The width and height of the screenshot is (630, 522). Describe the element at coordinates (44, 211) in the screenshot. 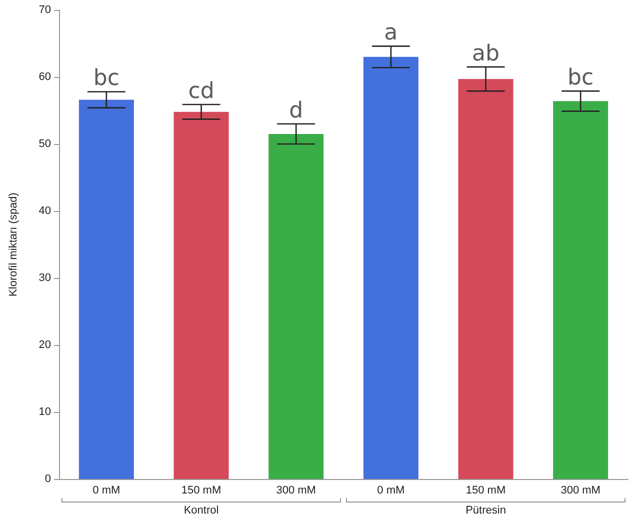

I see `y-tick-label: 40` at that location.